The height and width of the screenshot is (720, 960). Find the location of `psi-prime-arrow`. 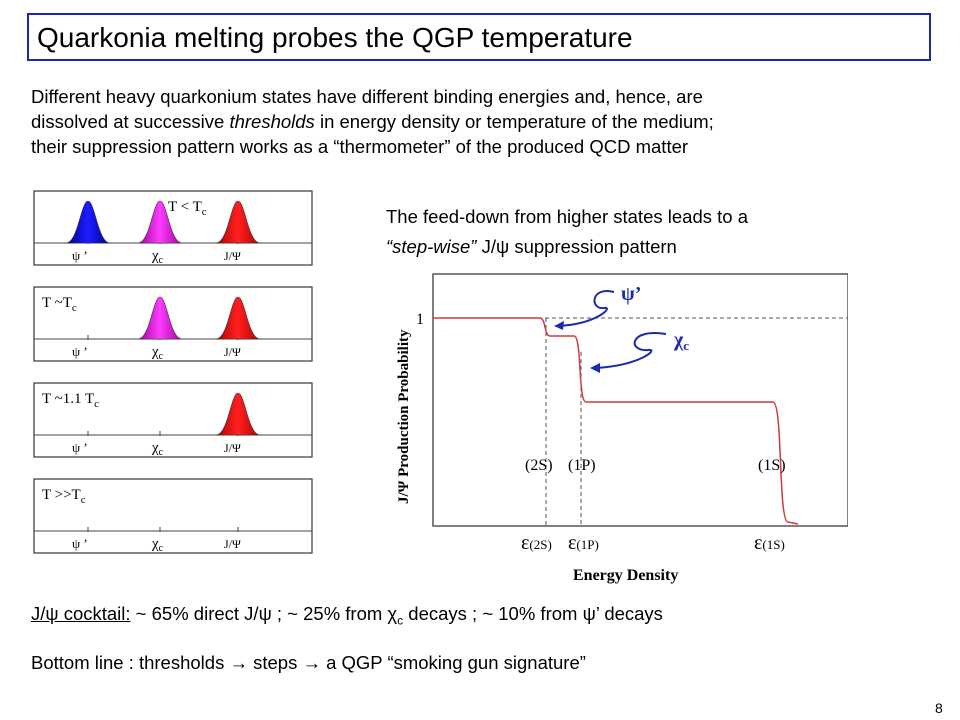

psi-prime-arrow is located at coordinates (586, 308).